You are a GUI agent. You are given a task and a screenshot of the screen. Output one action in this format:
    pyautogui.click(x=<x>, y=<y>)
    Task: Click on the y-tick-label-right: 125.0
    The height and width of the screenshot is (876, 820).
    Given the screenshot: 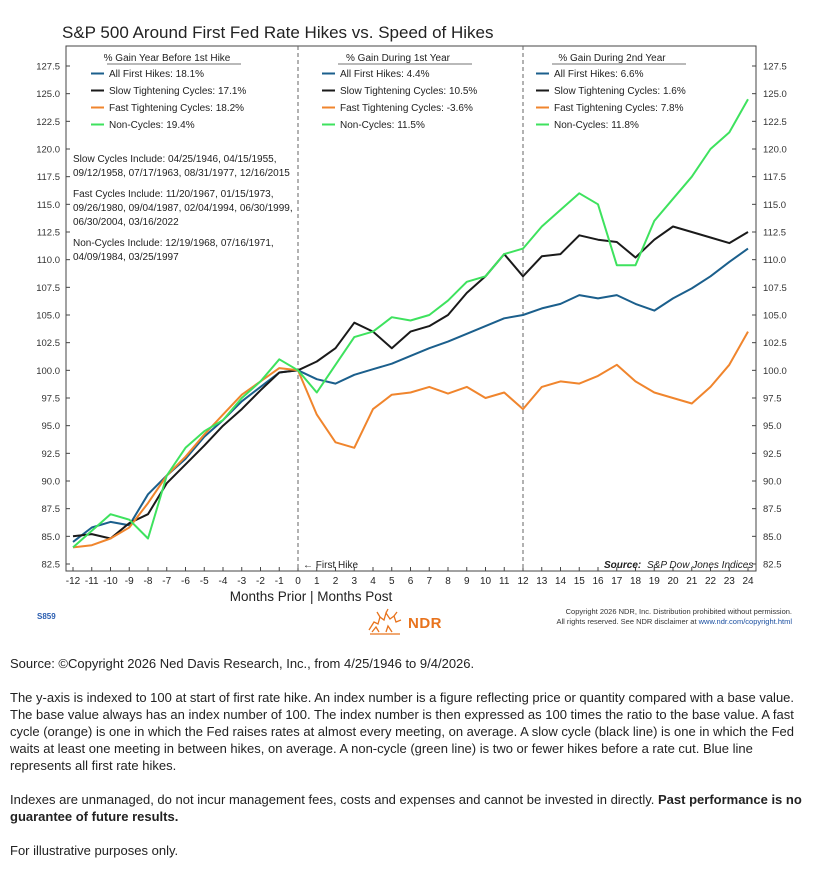 What is the action you would take?
    pyautogui.click(x=775, y=94)
    